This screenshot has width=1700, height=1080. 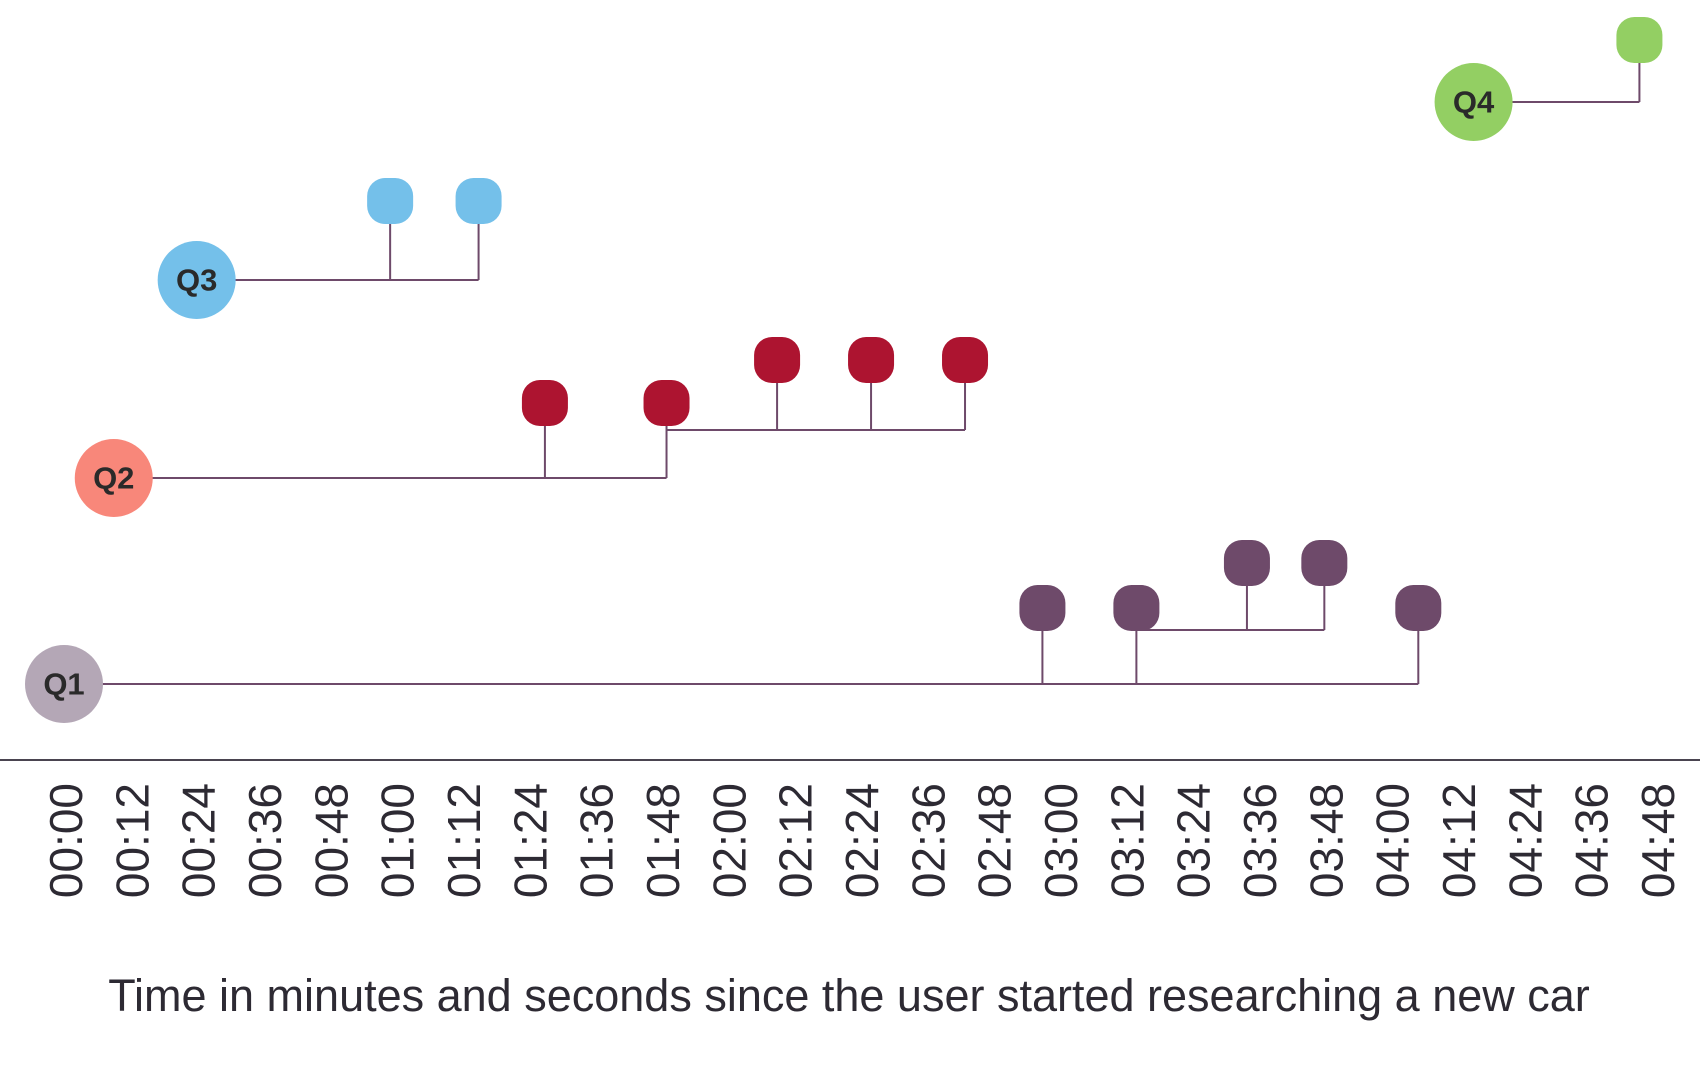 What do you see at coordinates (796, 840) in the screenshot?
I see `time-tick-label: 02:12` at bounding box center [796, 840].